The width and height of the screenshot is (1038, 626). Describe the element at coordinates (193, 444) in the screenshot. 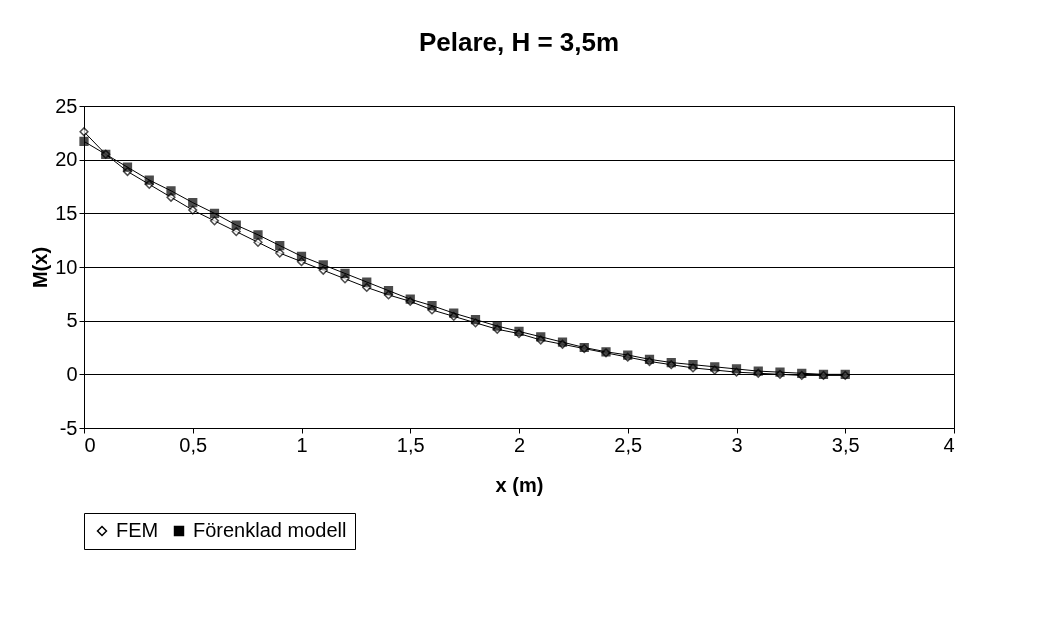

I see `x-tick-label: 0,5` at that location.